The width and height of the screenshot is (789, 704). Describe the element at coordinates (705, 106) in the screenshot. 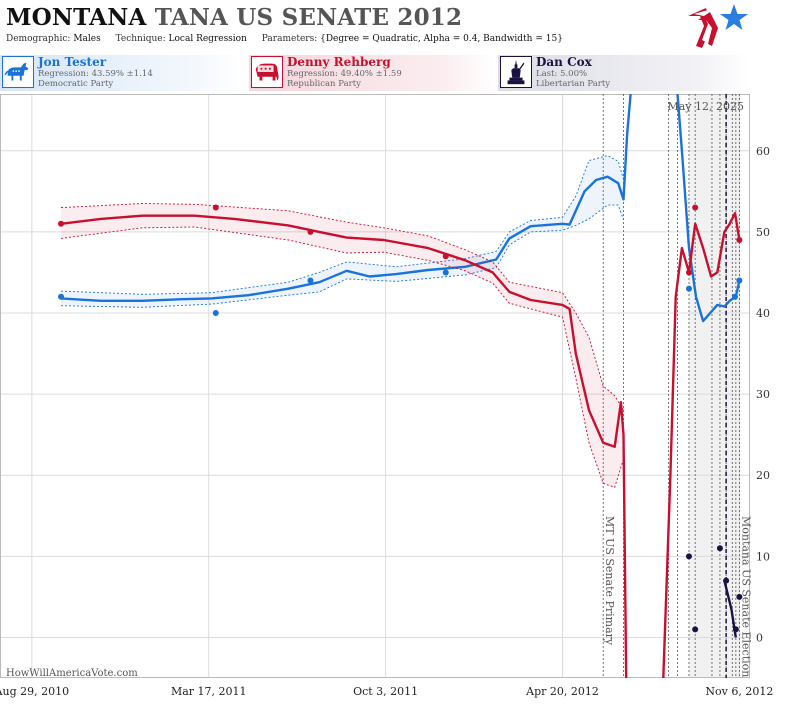

I see `today-label: May 12, 2025` at that location.